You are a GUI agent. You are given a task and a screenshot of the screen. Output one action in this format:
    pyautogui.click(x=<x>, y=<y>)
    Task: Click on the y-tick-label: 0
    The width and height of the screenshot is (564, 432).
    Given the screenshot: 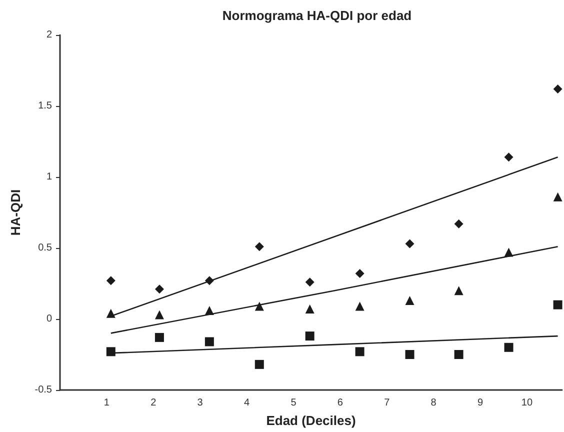 What is the action you would take?
    pyautogui.click(x=49, y=319)
    